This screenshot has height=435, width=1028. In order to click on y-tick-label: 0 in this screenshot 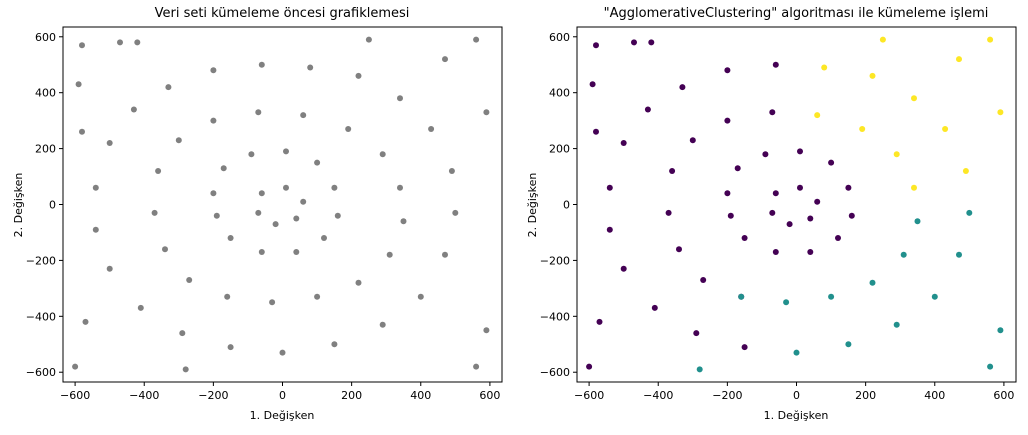, I will do `click(566, 205)`.